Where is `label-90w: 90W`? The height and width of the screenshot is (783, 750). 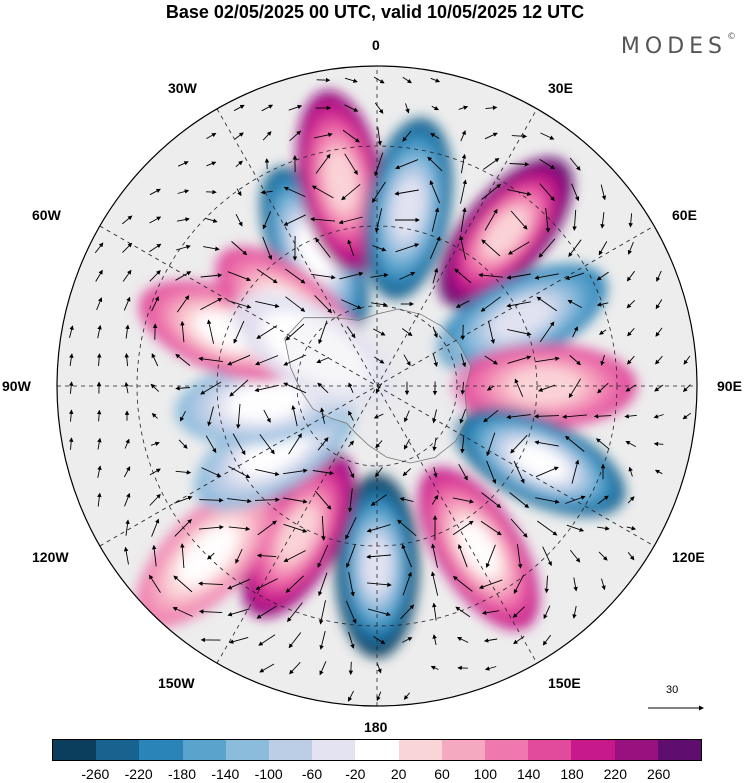 label-90w: 90W is located at coordinates (16, 386).